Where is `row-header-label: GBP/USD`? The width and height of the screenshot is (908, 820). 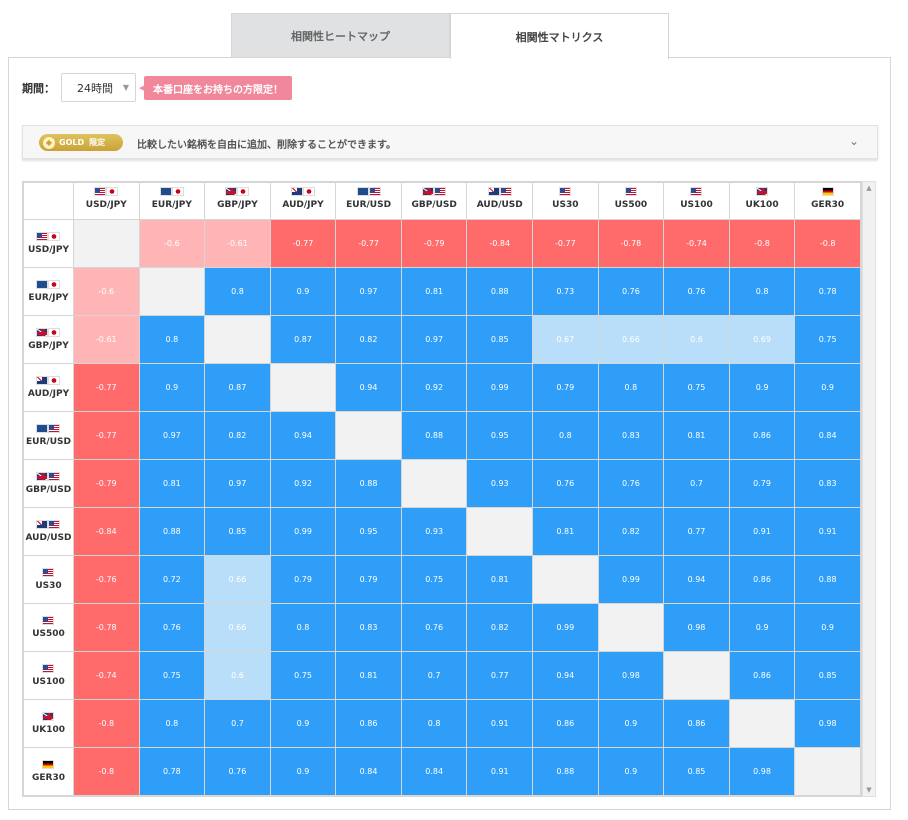 row-header-label: GBP/USD is located at coordinates (48, 490).